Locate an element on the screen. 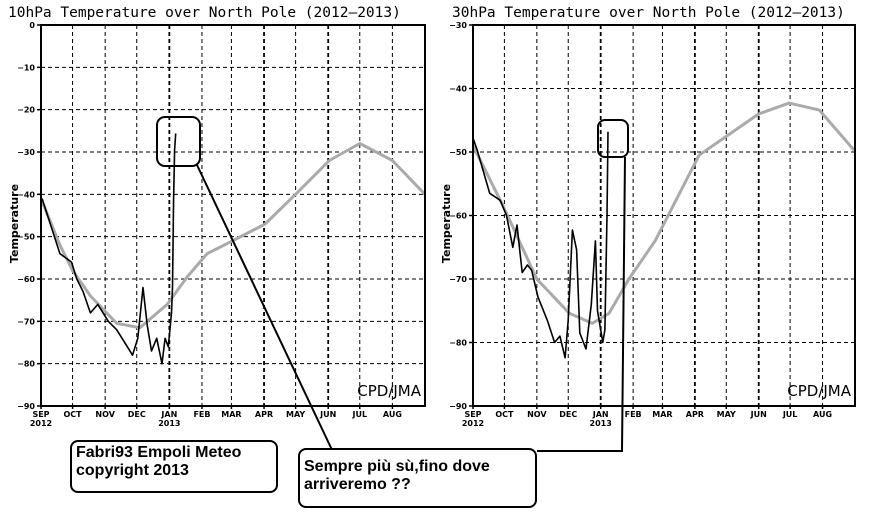 The width and height of the screenshot is (876, 515). highlight-box-30hpa is located at coordinates (613, 138).